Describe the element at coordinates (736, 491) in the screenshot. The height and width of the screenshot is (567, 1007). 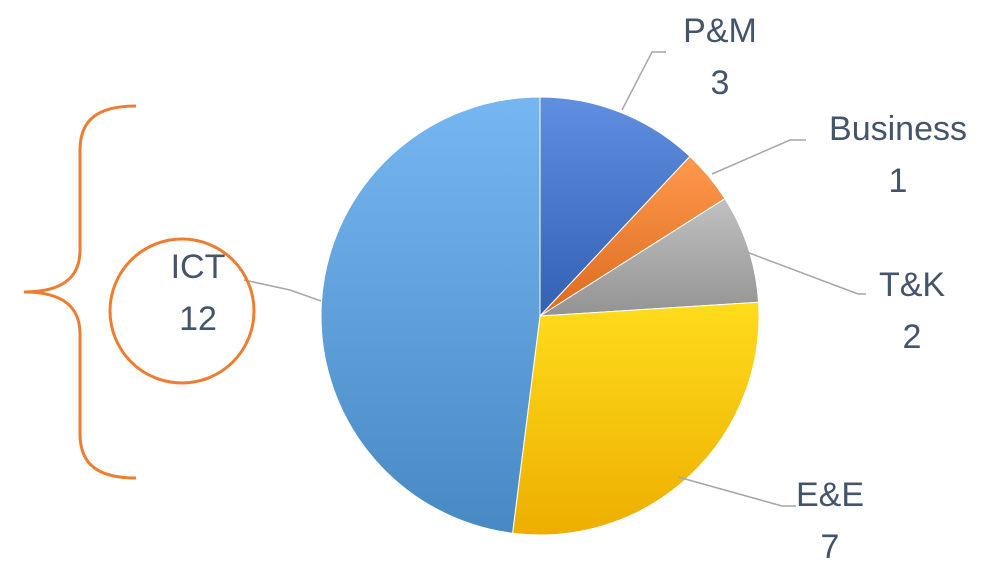
I see `leader-line-e-e` at that location.